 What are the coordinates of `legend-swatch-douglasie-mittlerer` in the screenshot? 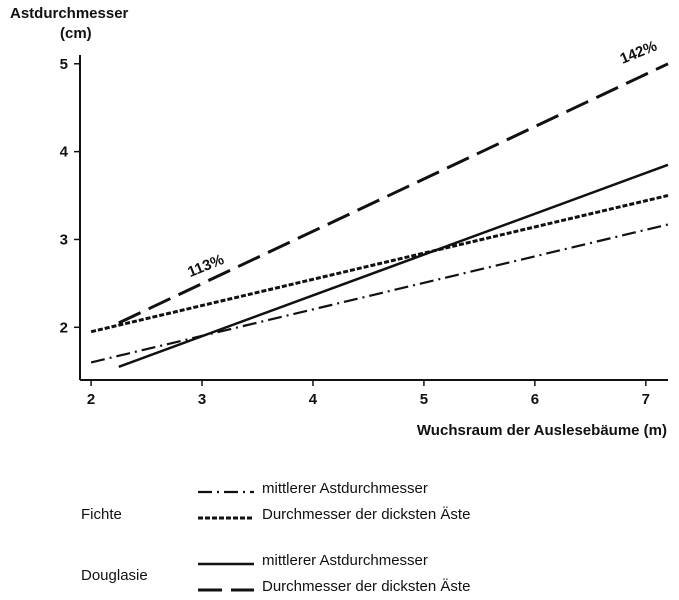 It's located at (226, 564).